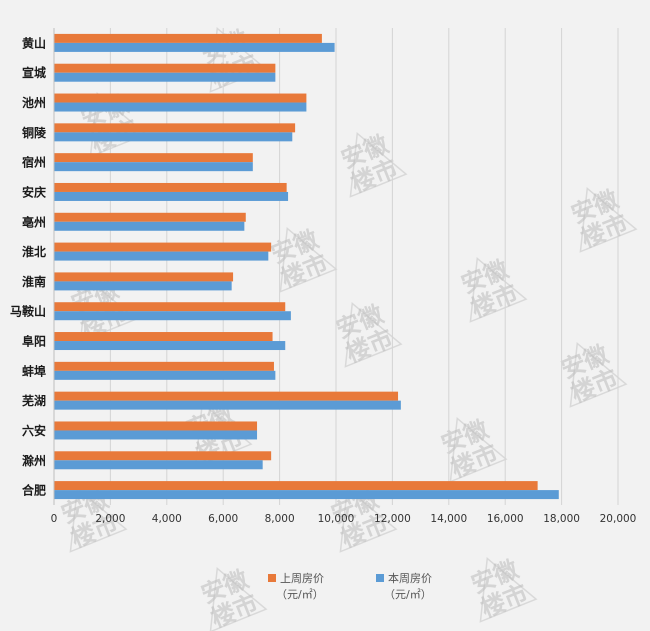 This screenshot has height=631, width=650. Describe the element at coordinates (34, 221) in the screenshot. I see `category-label: 亳州` at that location.